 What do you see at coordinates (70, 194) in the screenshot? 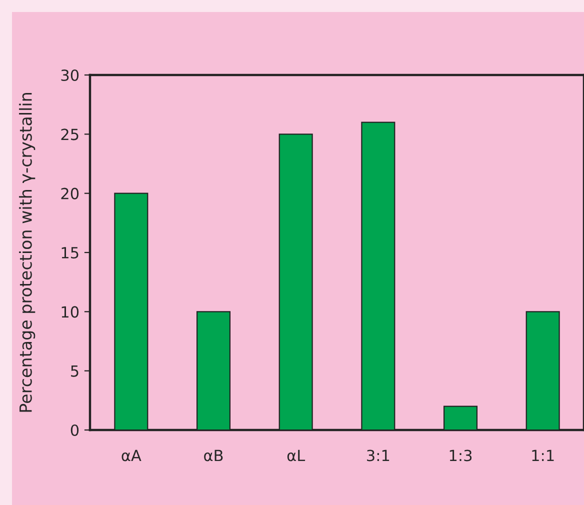
I see `y-tick-label: 20` at bounding box center [70, 194].